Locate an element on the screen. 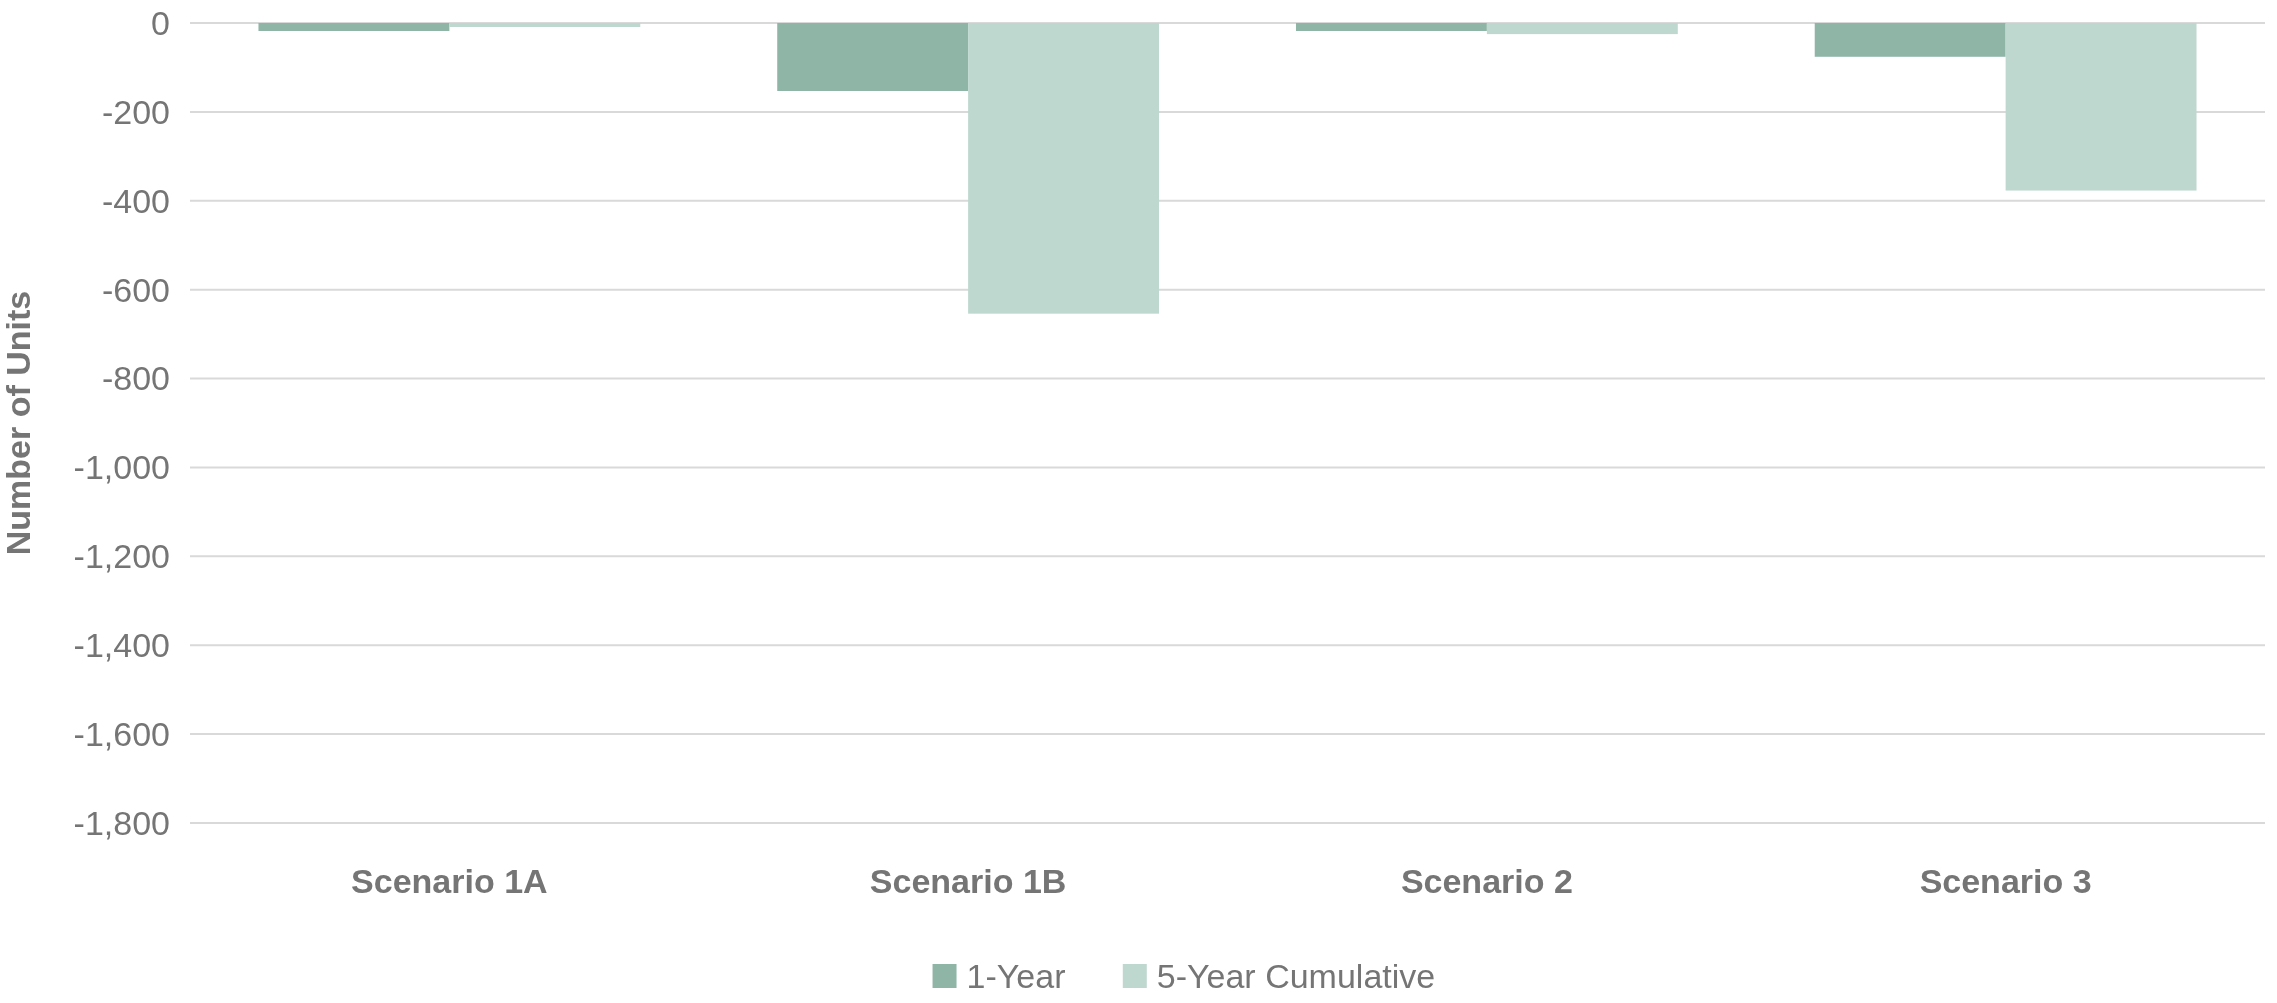 The image size is (2277, 1003). x-tick-label: Scenario 1B is located at coordinates (968, 881).